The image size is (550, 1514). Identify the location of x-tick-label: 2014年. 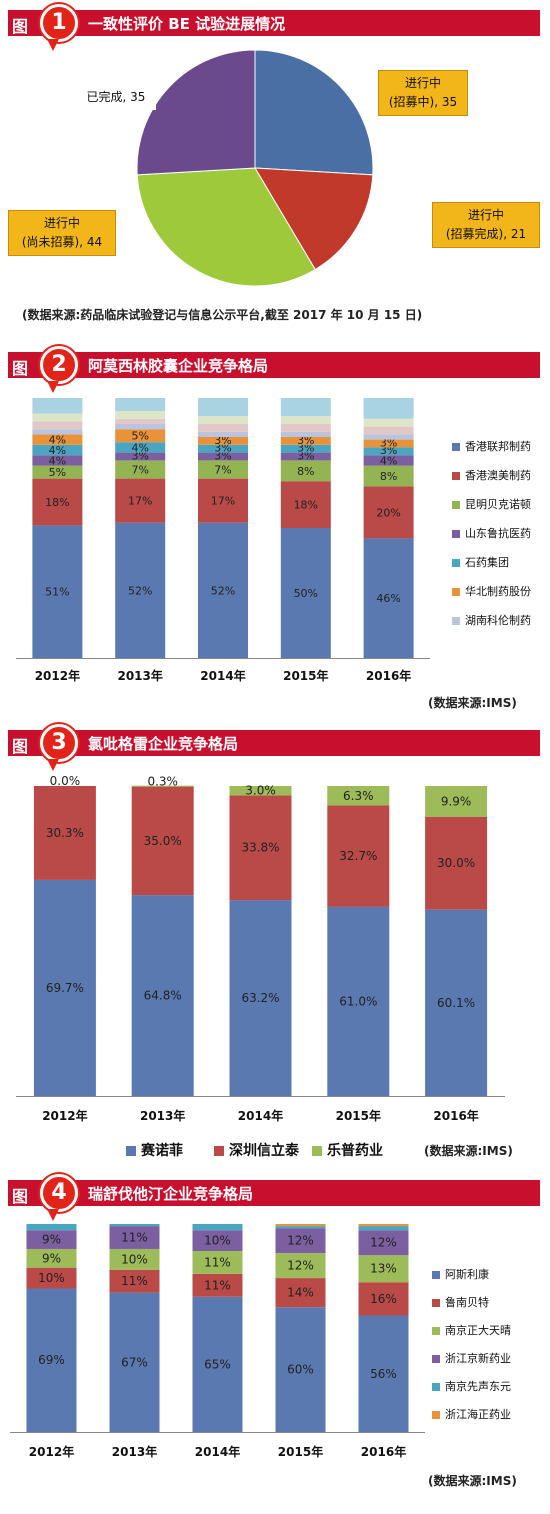
(222, 675).